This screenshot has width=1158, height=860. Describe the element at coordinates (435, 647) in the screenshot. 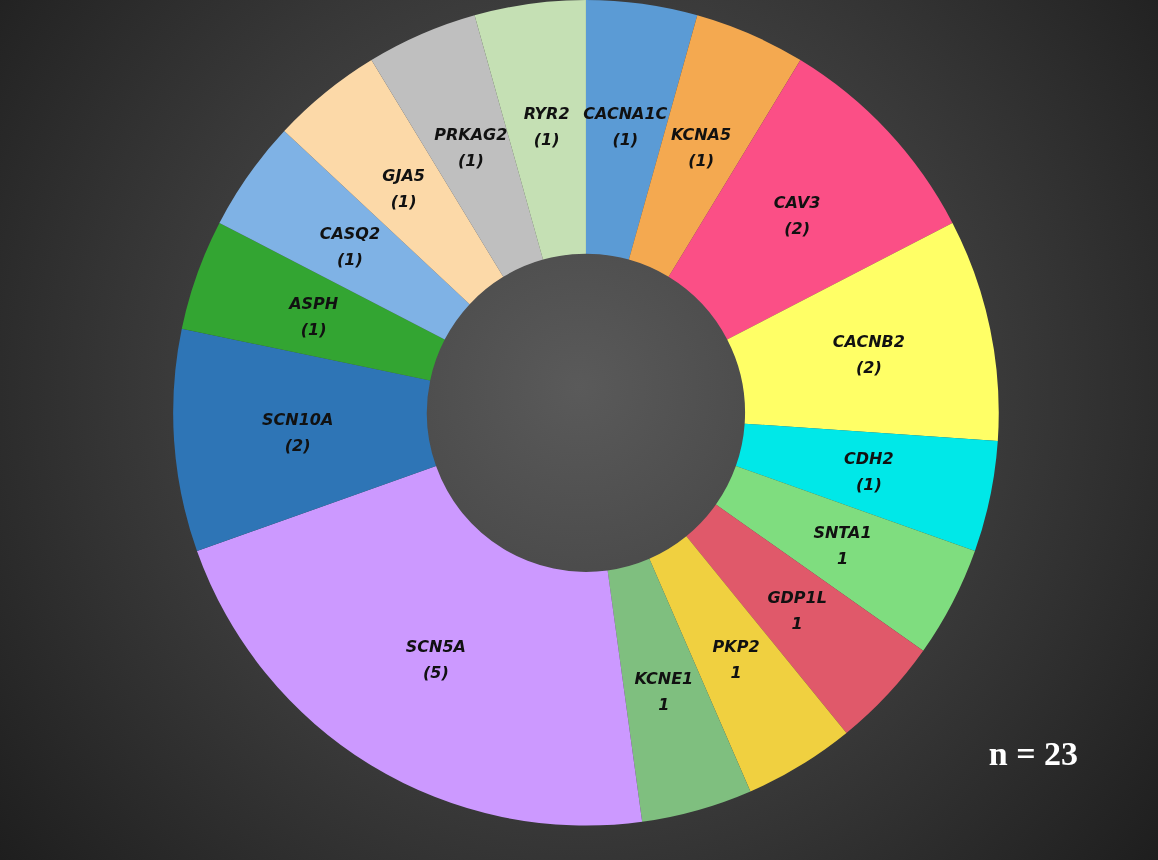

I see `slice-label: SCN5A` at that location.